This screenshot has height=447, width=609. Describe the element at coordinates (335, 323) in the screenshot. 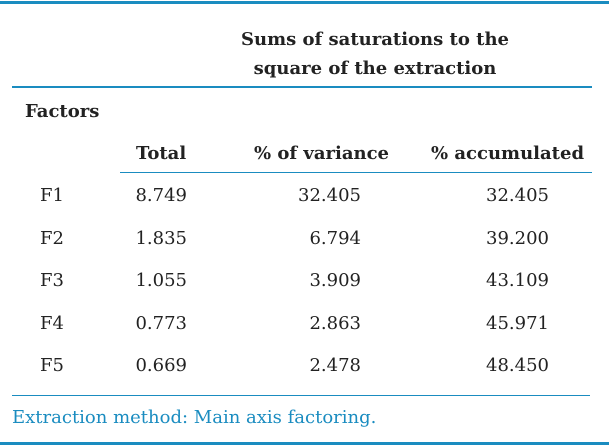

I see `cell: 2.863` at that location.